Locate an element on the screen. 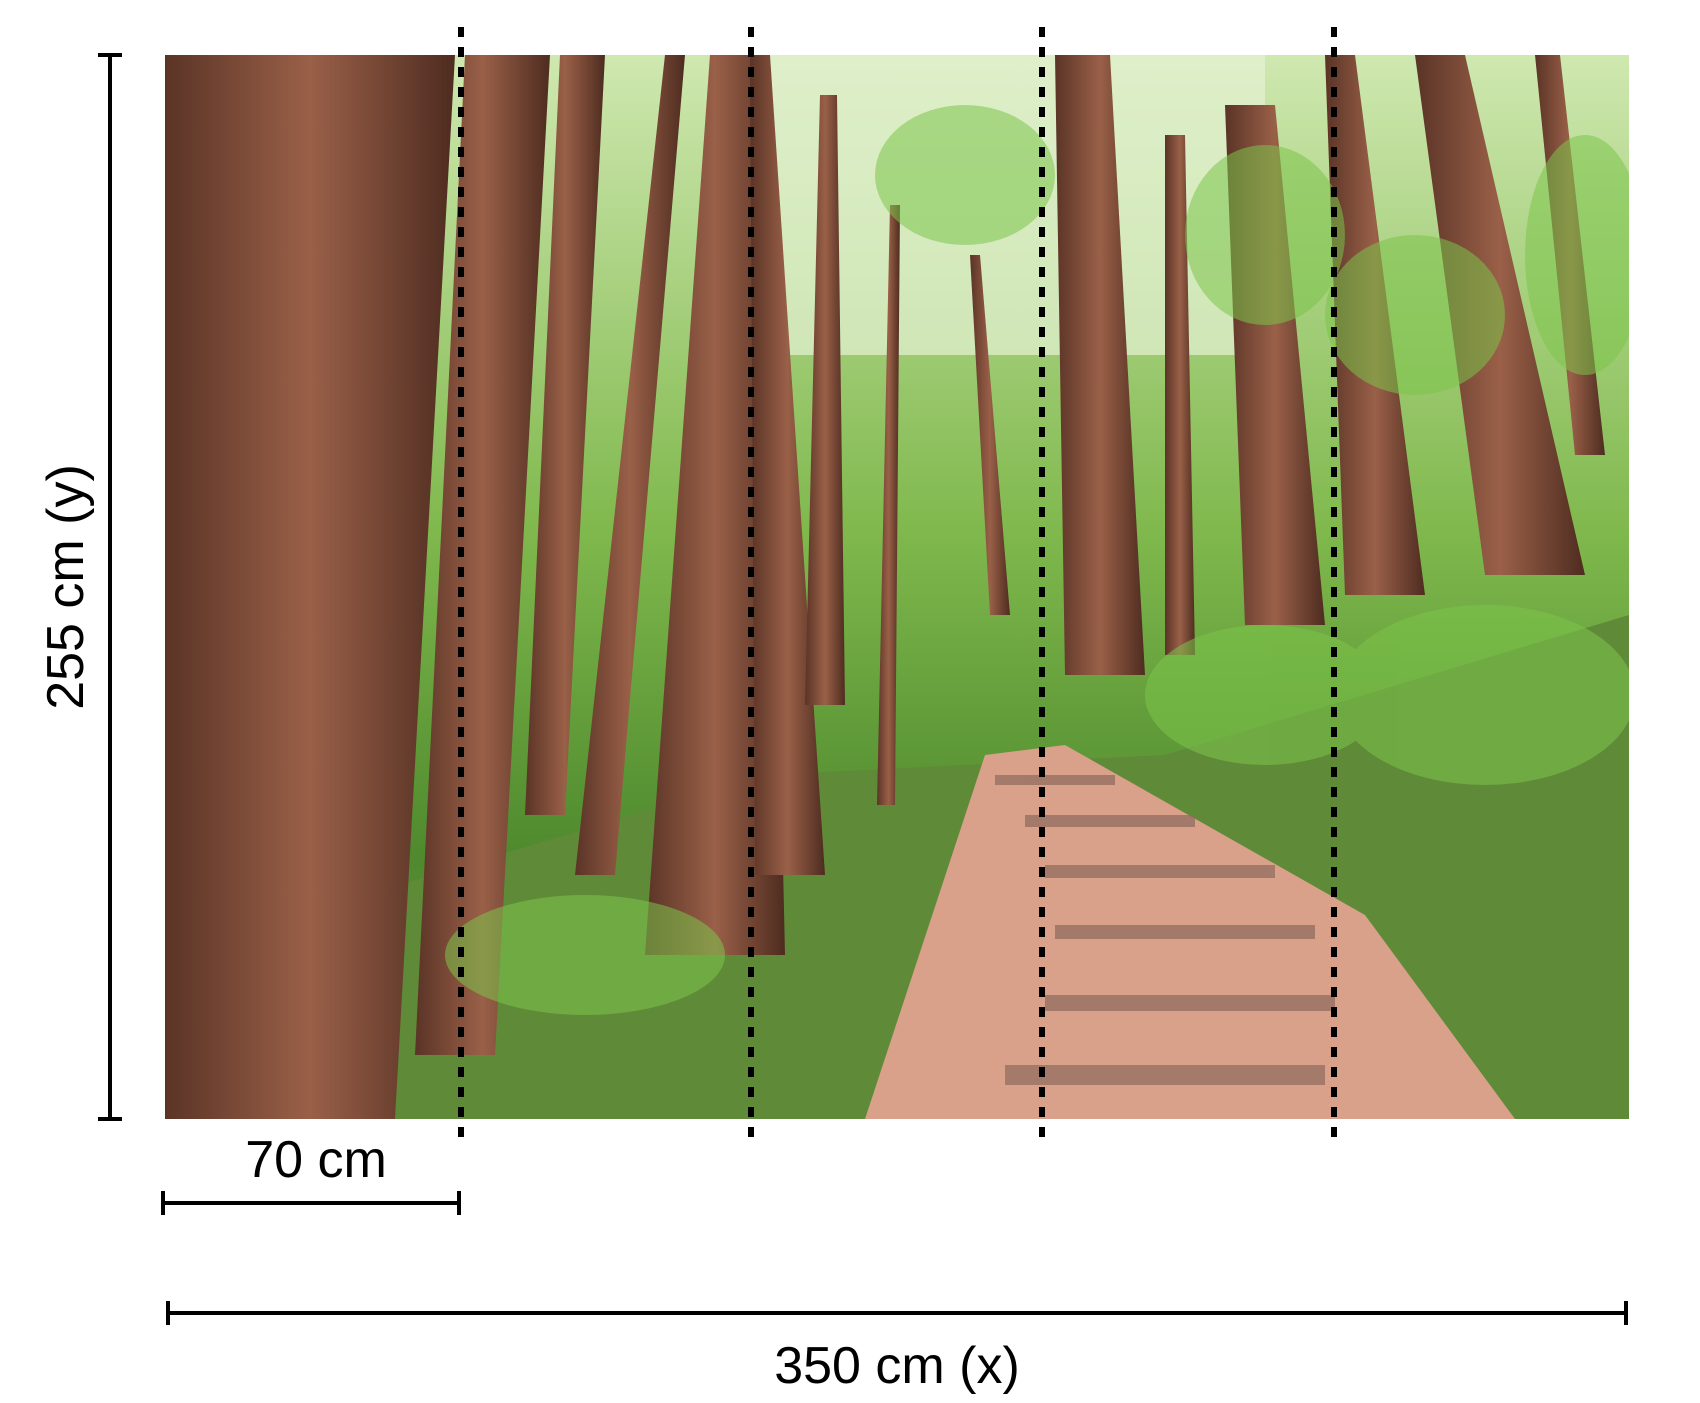 The image size is (1700, 1403). width-dimension-line is located at coordinates (897, 1313).